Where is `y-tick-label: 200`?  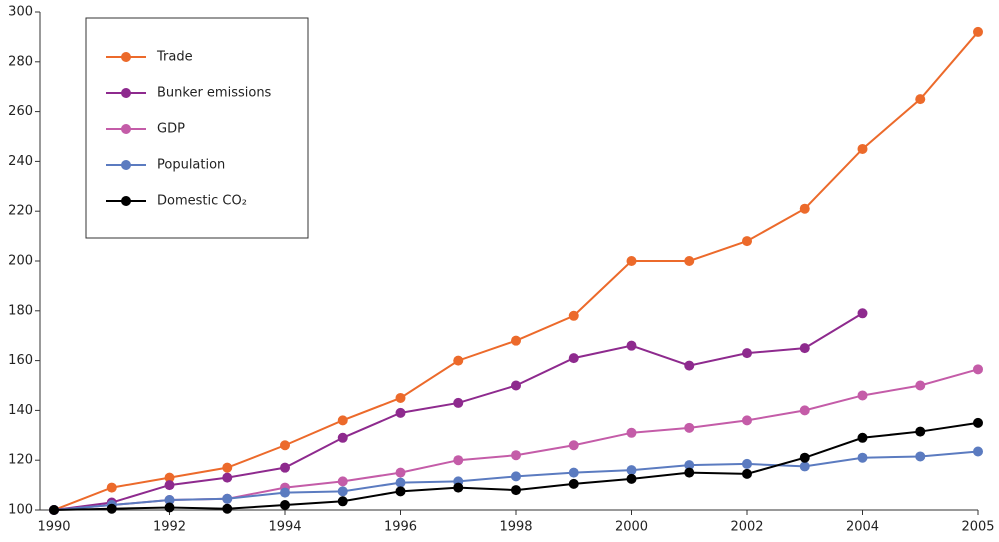 y-tick-label: 200 is located at coordinates (20, 261).